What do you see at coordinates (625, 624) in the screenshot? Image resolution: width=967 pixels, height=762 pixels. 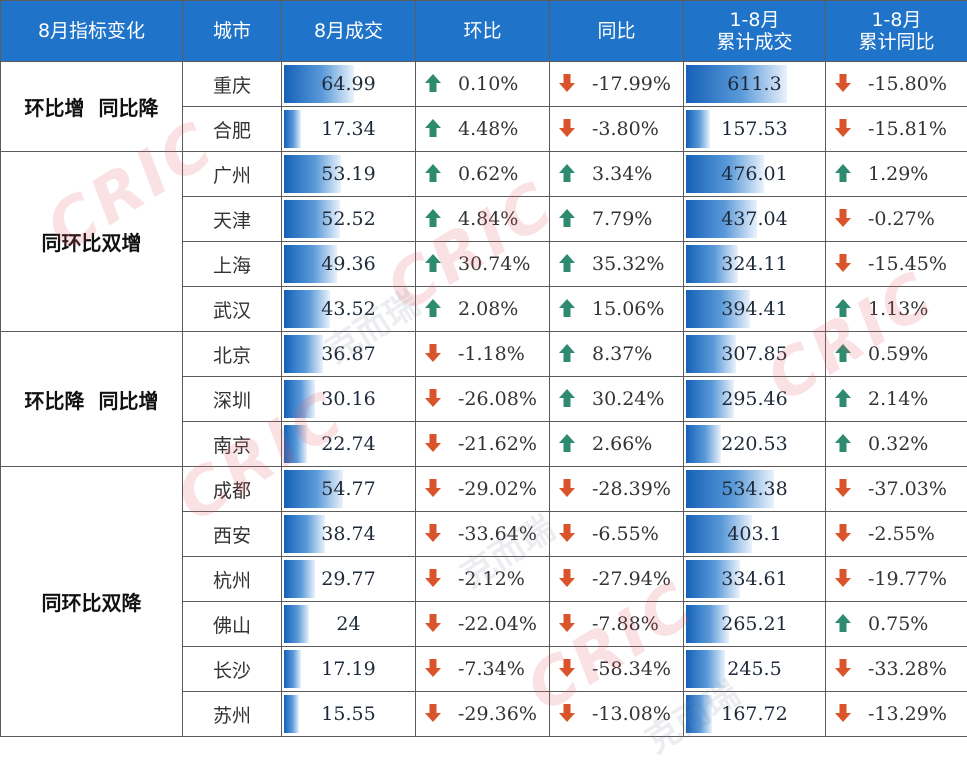 I see `yoy-change-value: -7.88%` at bounding box center [625, 624].